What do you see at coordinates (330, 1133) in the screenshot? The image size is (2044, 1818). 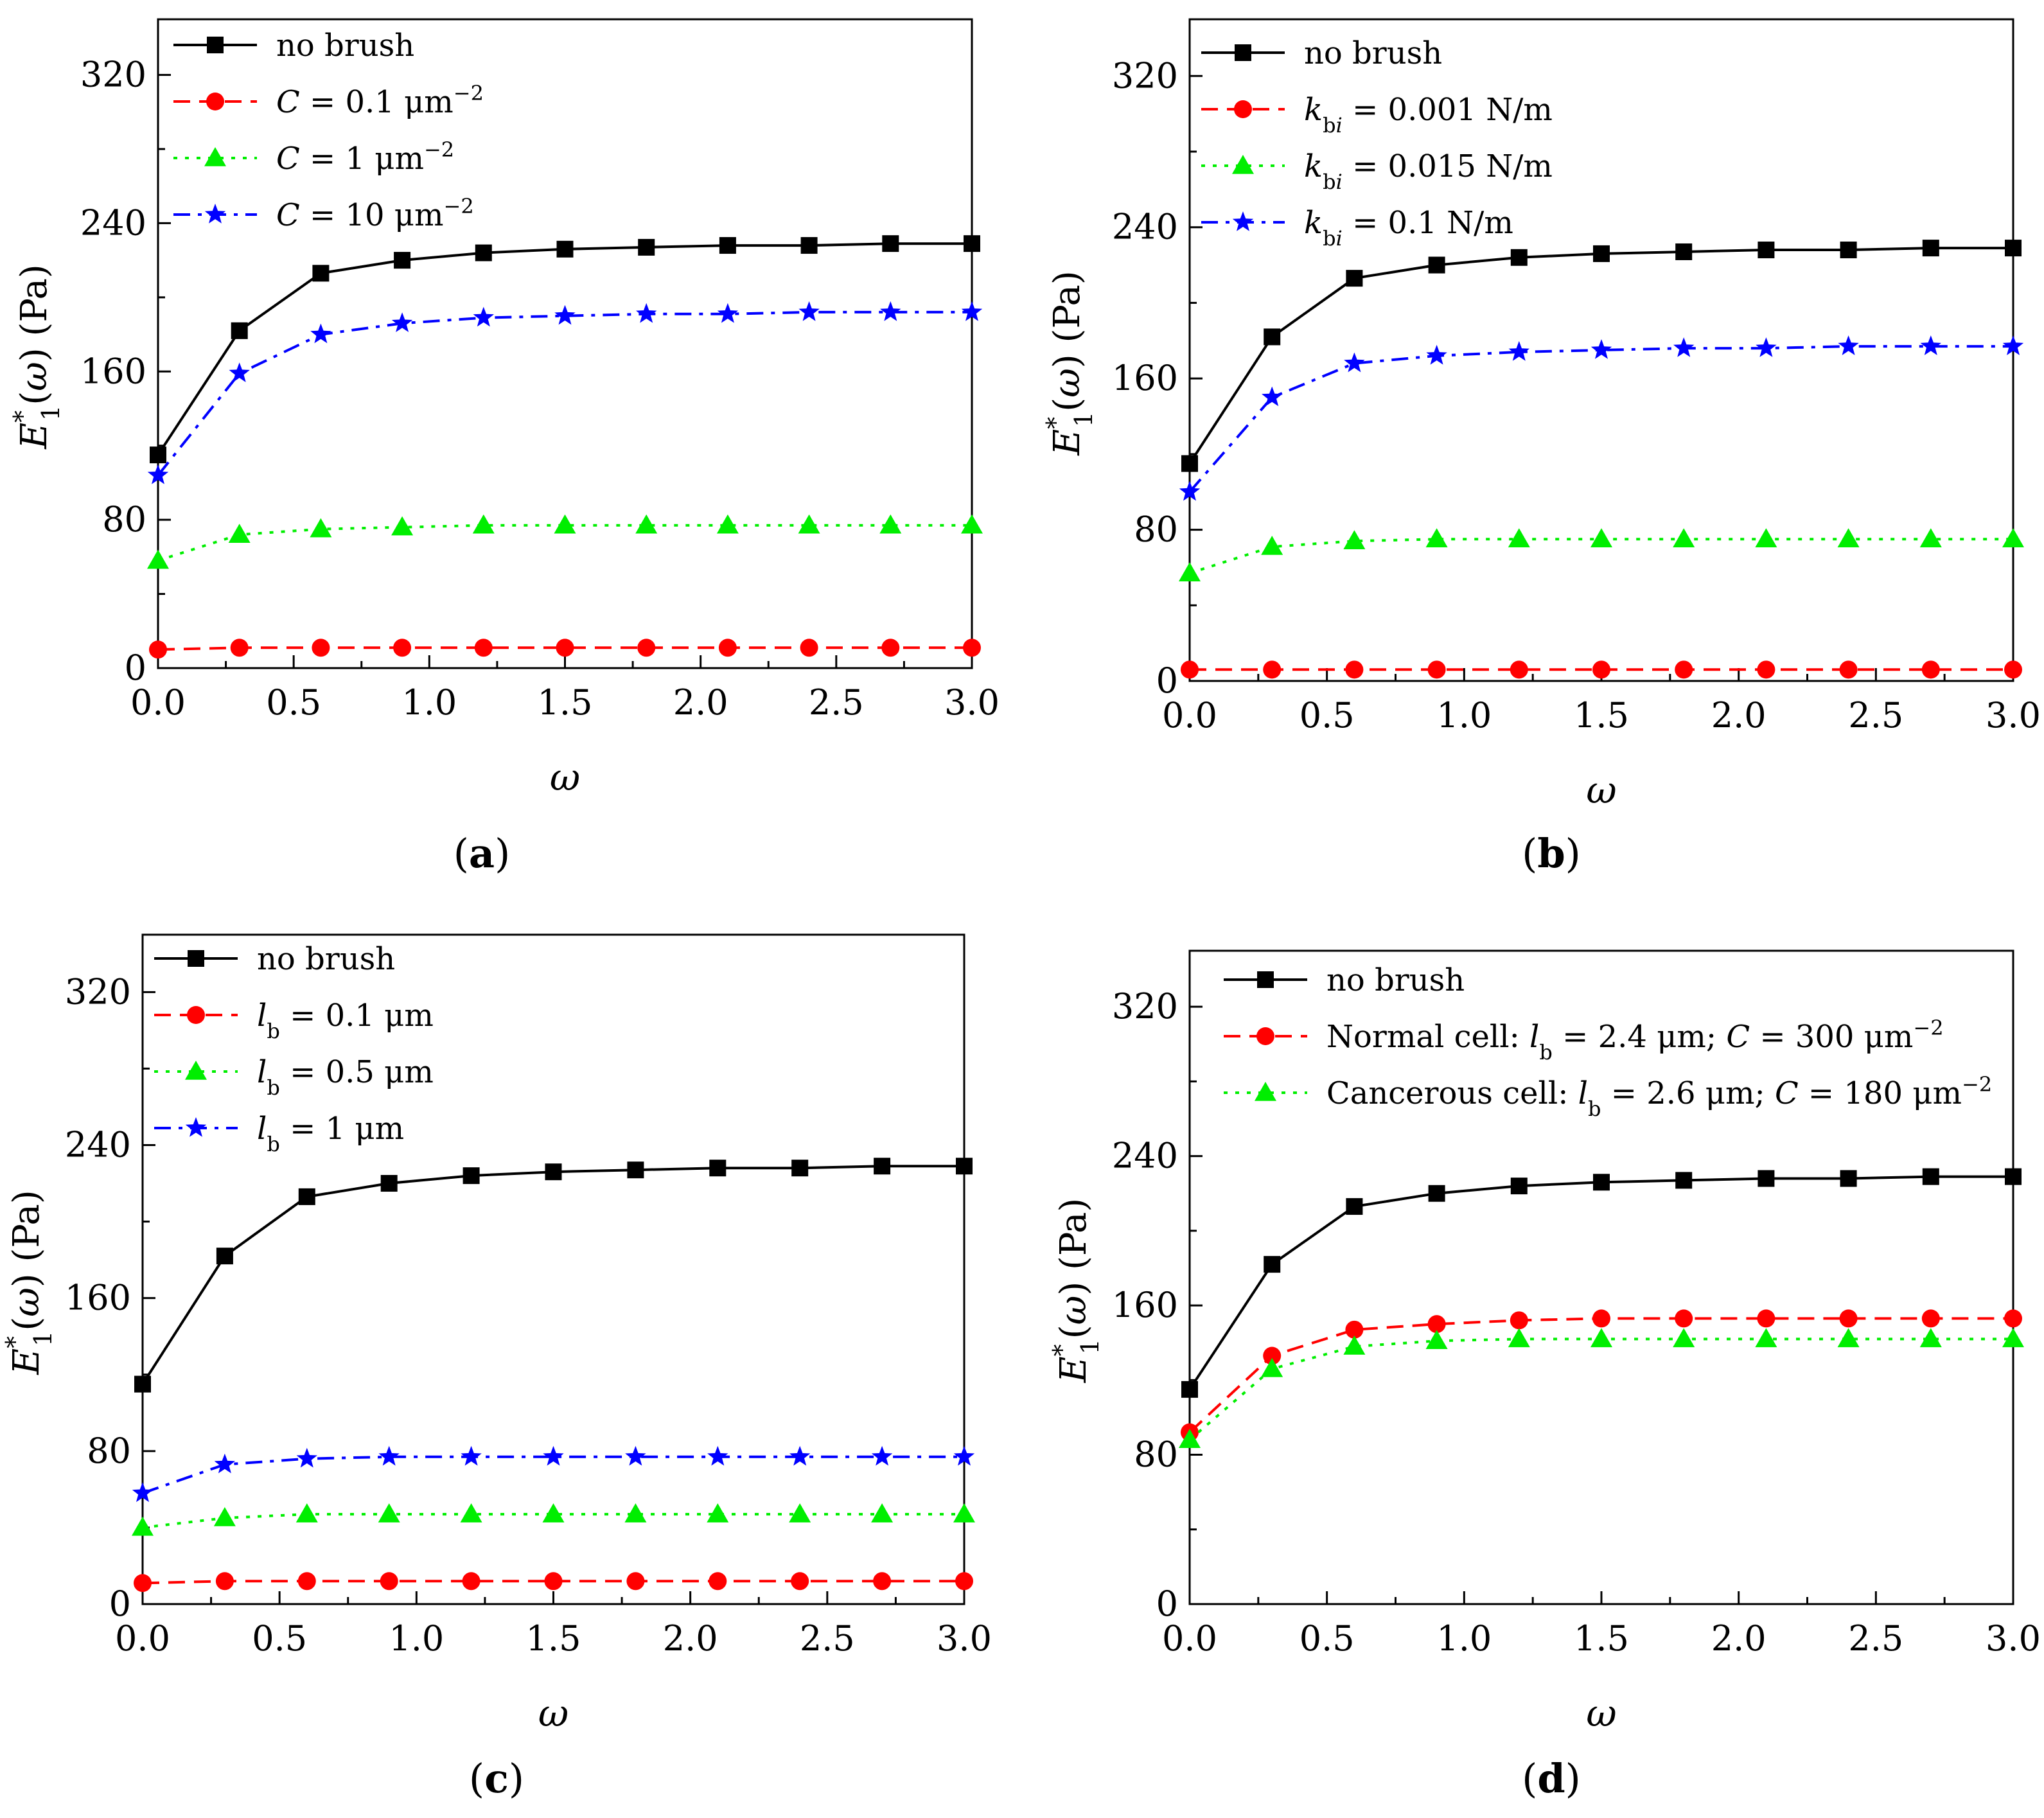 I see `legend-label: lb = 1 μm` at bounding box center [330, 1133].